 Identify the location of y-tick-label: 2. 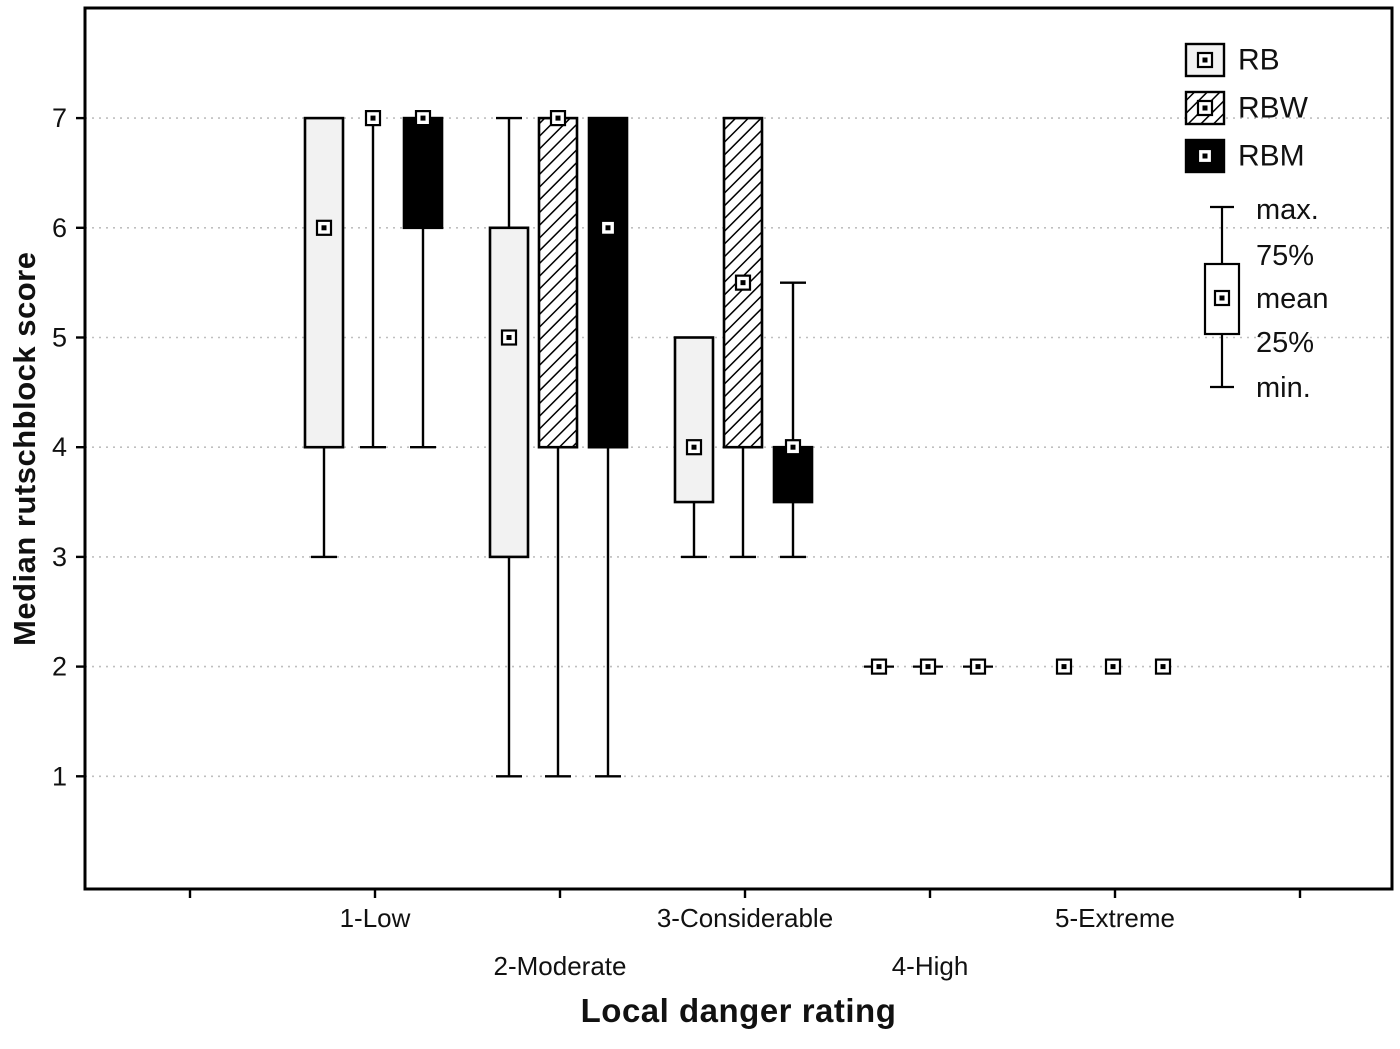
(59, 667).